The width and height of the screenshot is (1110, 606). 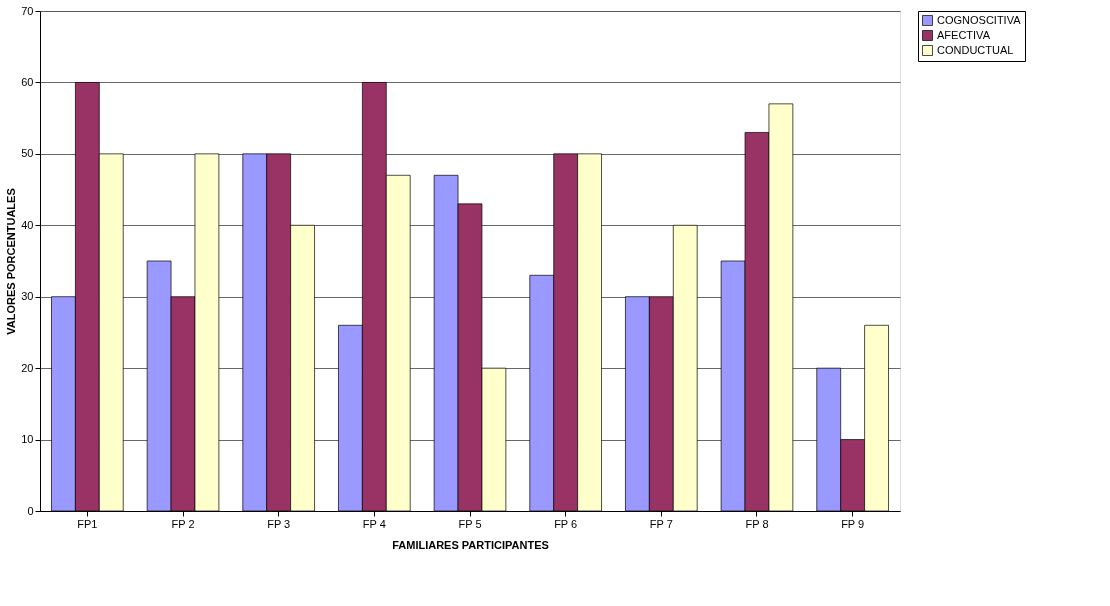 What do you see at coordinates (30, 510) in the screenshot?
I see `y-tick-label: 0` at bounding box center [30, 510].